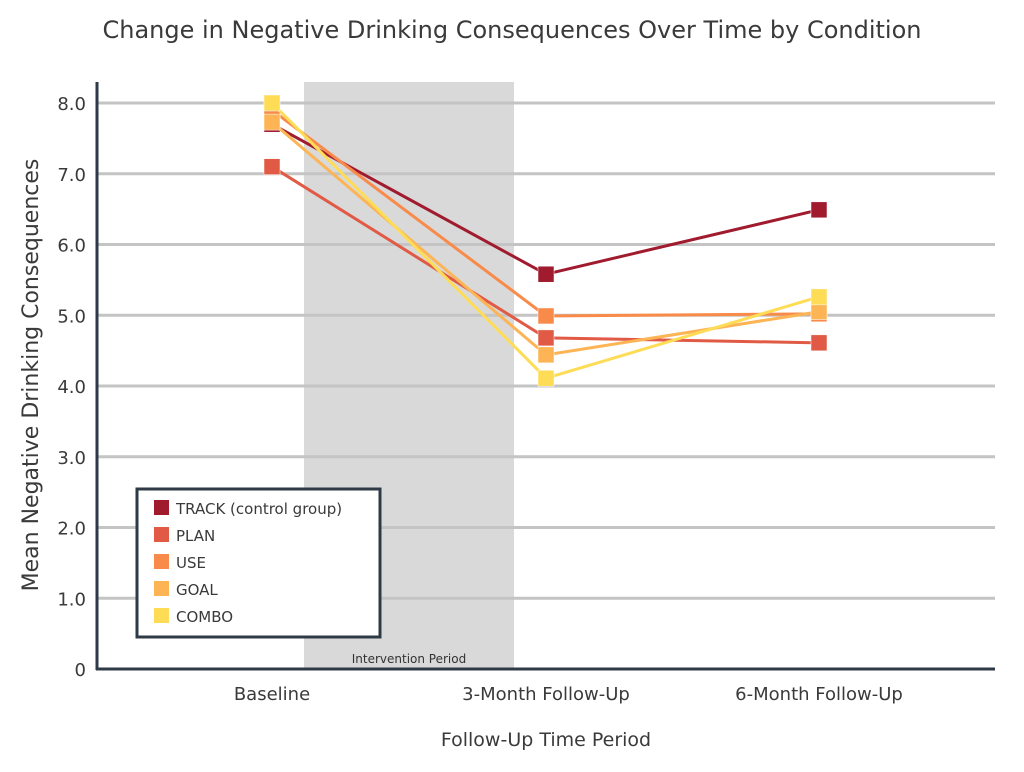 The width and height of the screenshot is (1024, 772). I want to click on y-tick-label: 0, so click(80, 670).